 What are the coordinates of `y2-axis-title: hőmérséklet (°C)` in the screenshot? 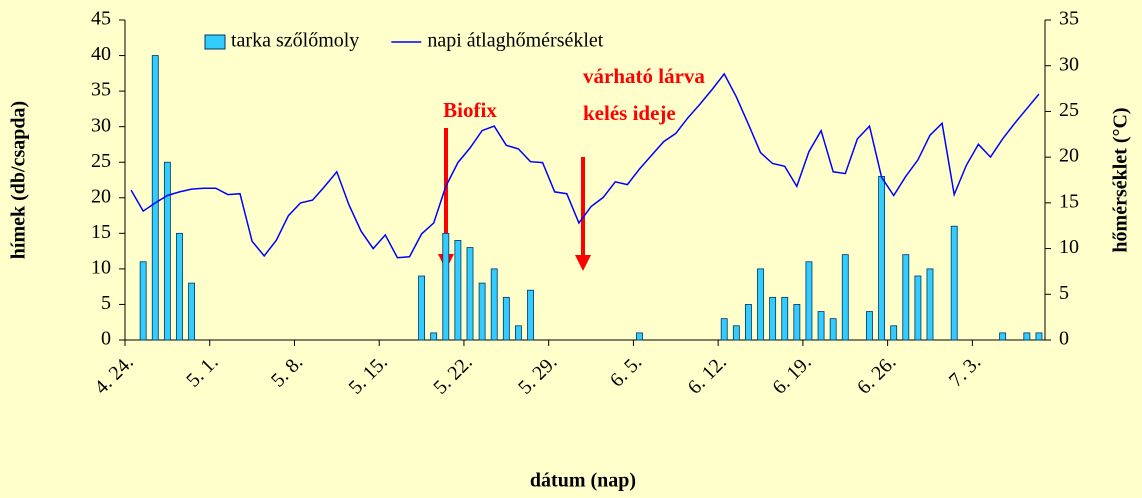 It's located at (1121, 179).